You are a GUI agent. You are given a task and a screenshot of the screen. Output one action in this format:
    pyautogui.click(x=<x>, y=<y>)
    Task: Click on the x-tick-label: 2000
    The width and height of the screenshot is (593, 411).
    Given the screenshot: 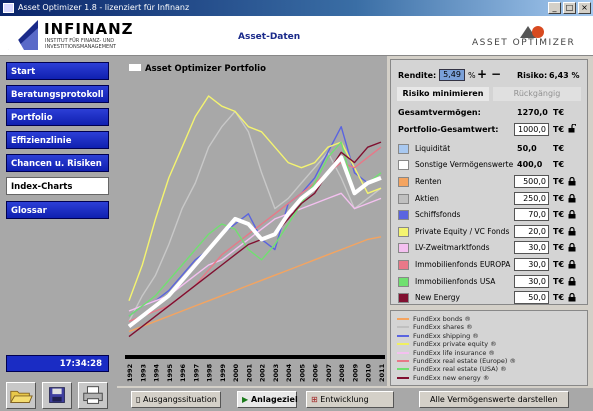 What is the action you would take?
    pyautogui.click(x=236, y=372)
    